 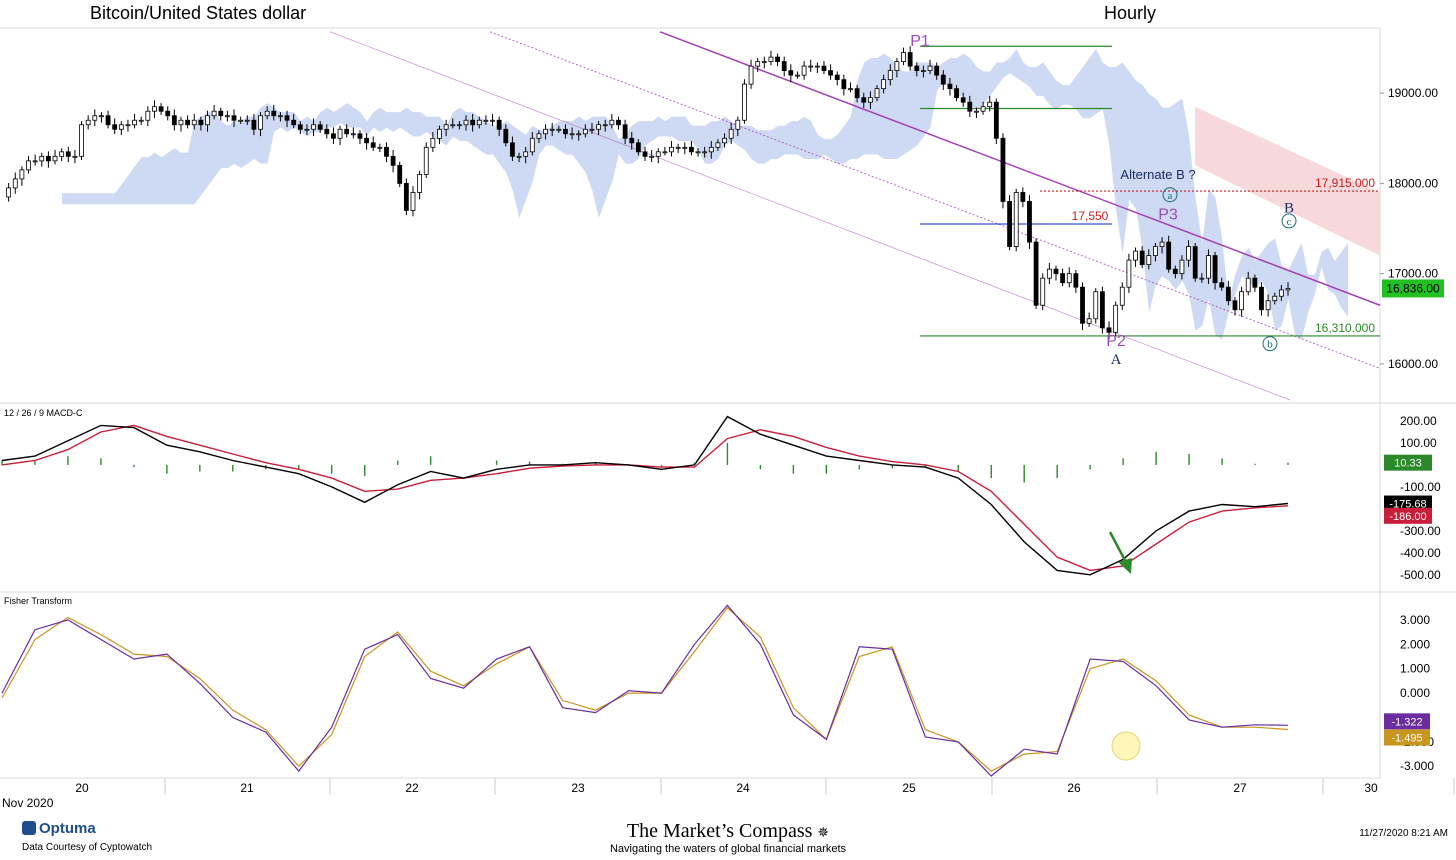 I want to click on annotation-p1: P1, so click(x=920, y=41).